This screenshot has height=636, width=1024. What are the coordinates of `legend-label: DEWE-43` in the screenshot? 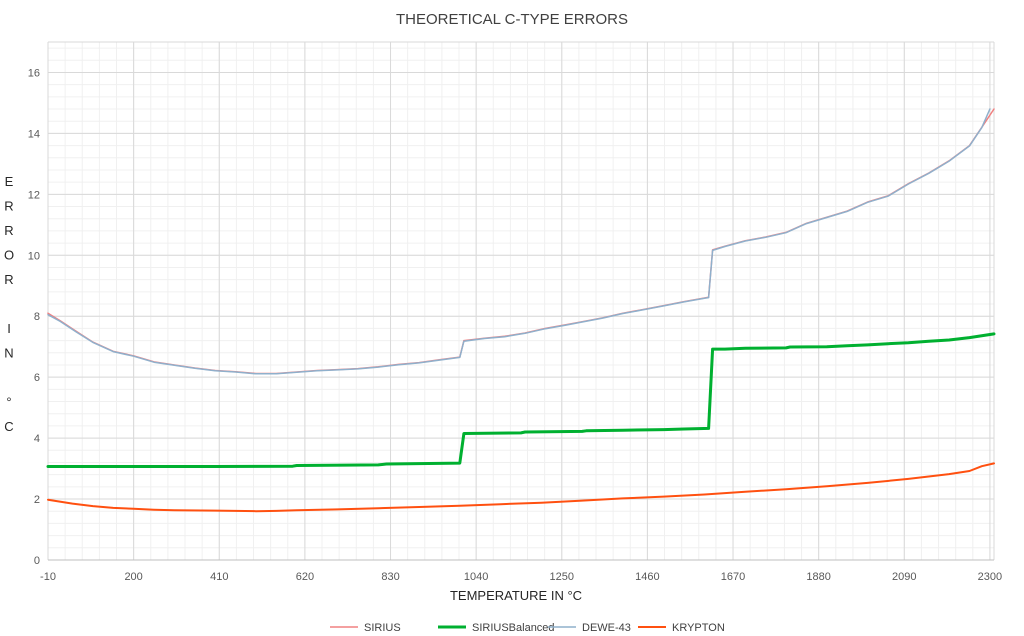 It's located at (606, 628).